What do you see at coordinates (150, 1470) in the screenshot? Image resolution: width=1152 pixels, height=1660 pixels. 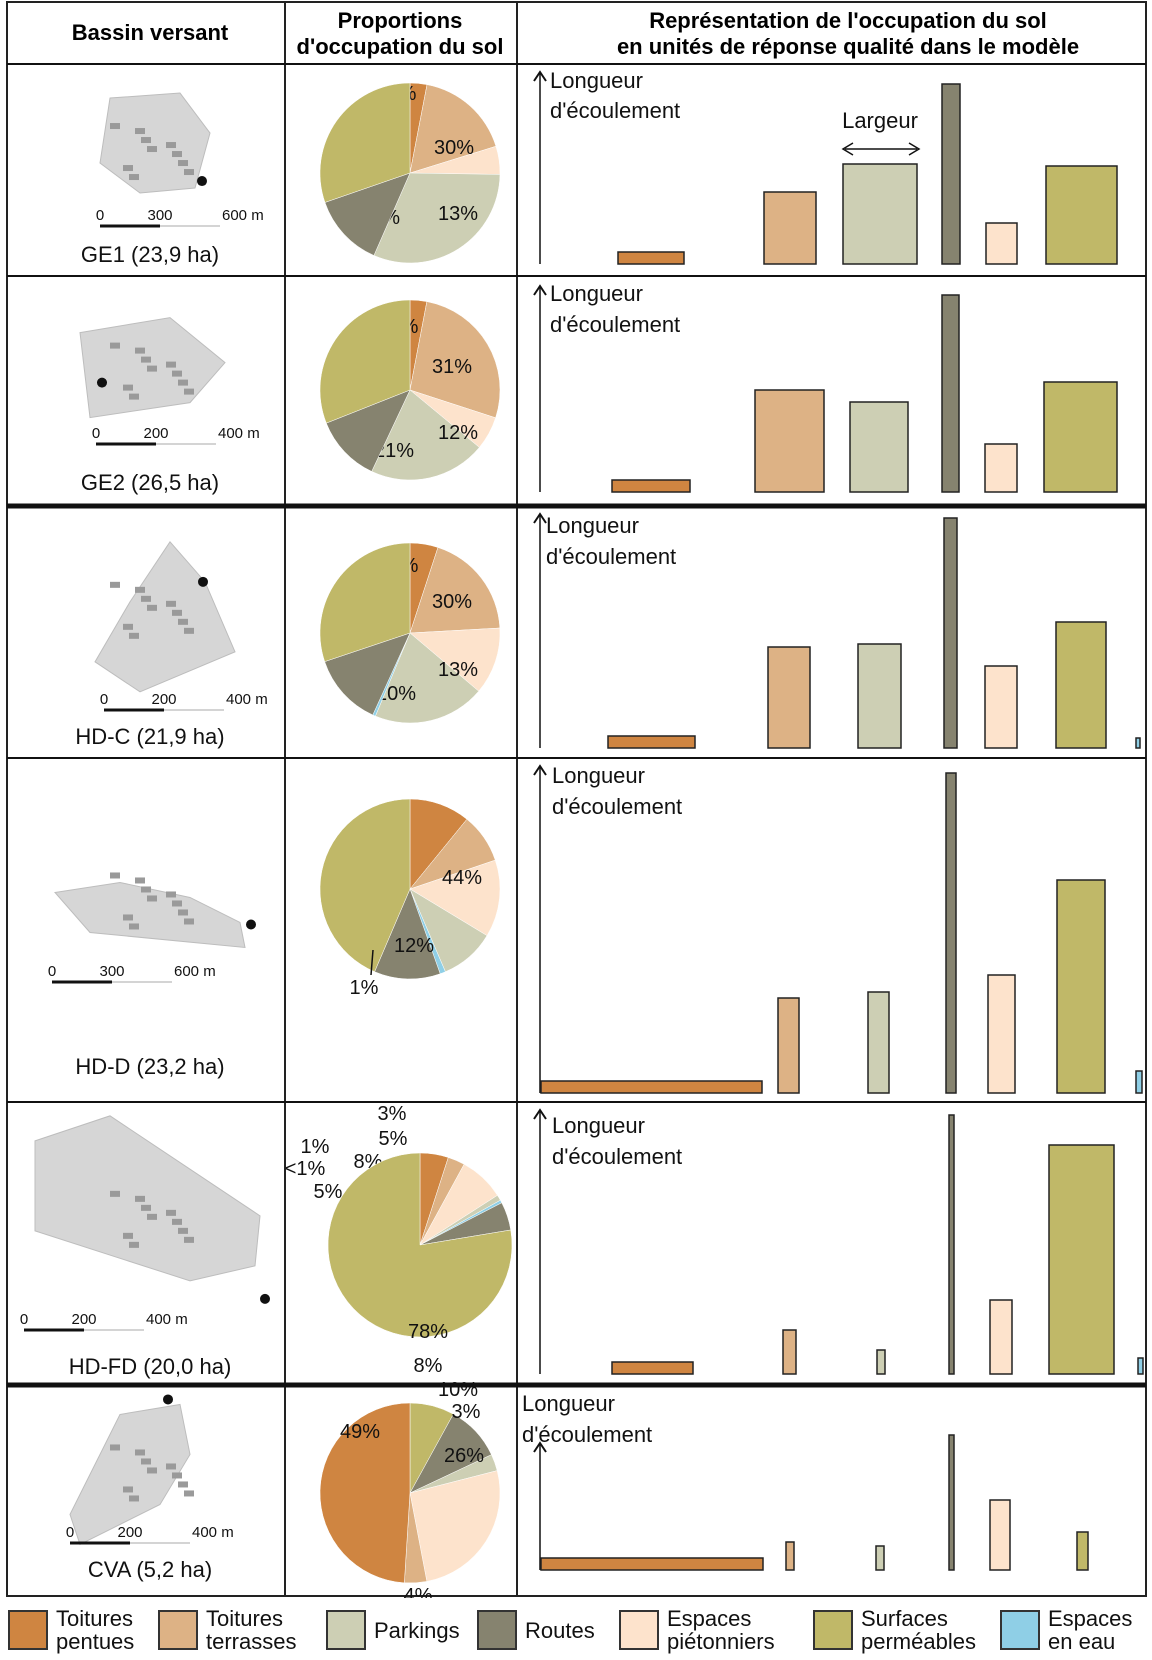 I see `catchment-map: 0 200 400 m` at bounding box center [150, 1470].